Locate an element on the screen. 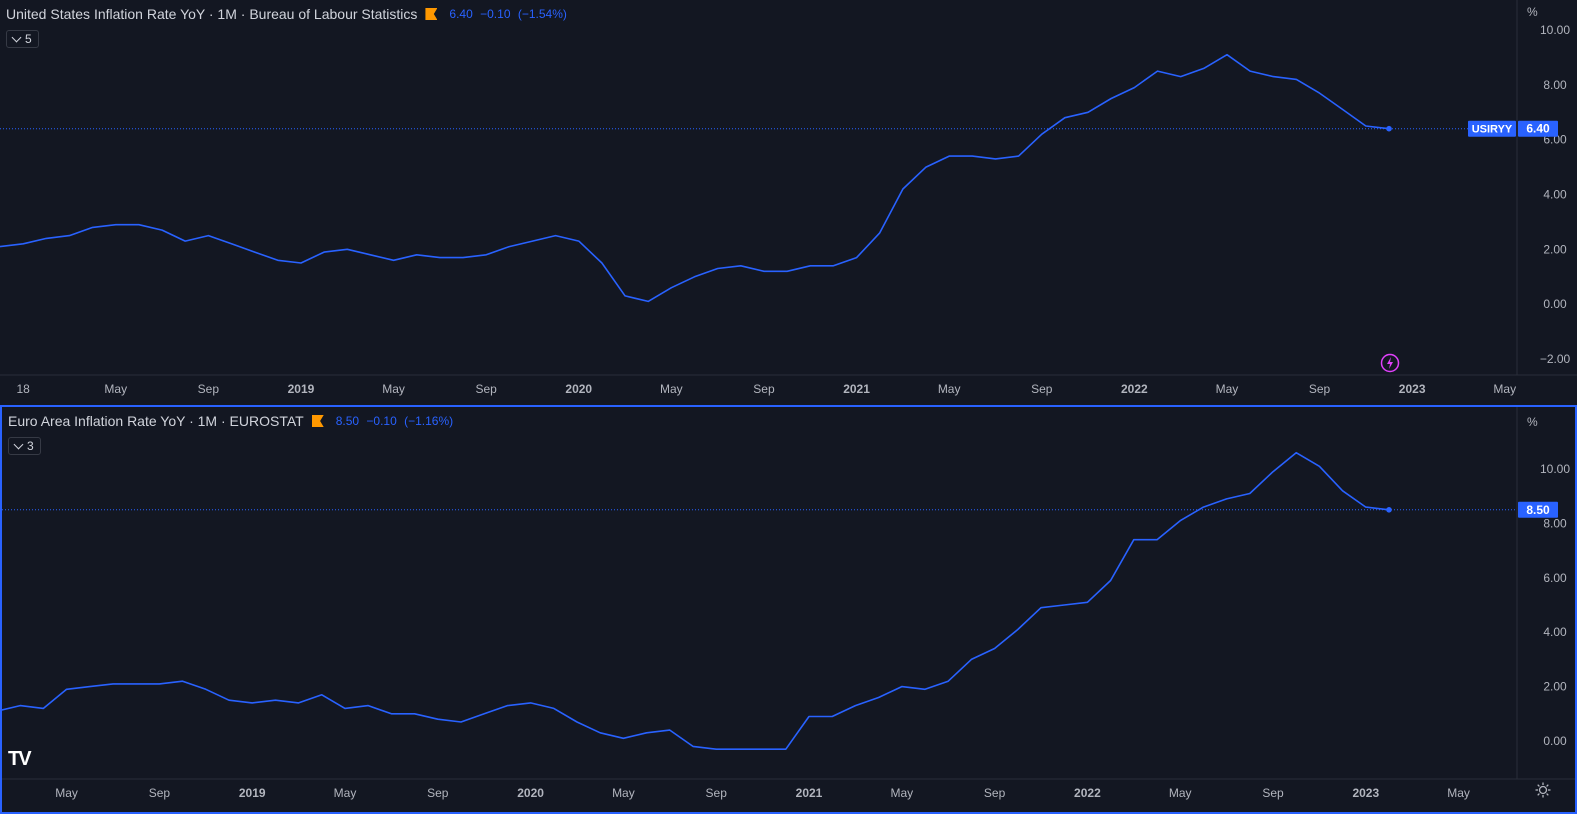 This screenshot has height=814, width=1577. euro-legend-values: 8.50 −0.10 (−1.16%) is located at coordinates (396, 421).